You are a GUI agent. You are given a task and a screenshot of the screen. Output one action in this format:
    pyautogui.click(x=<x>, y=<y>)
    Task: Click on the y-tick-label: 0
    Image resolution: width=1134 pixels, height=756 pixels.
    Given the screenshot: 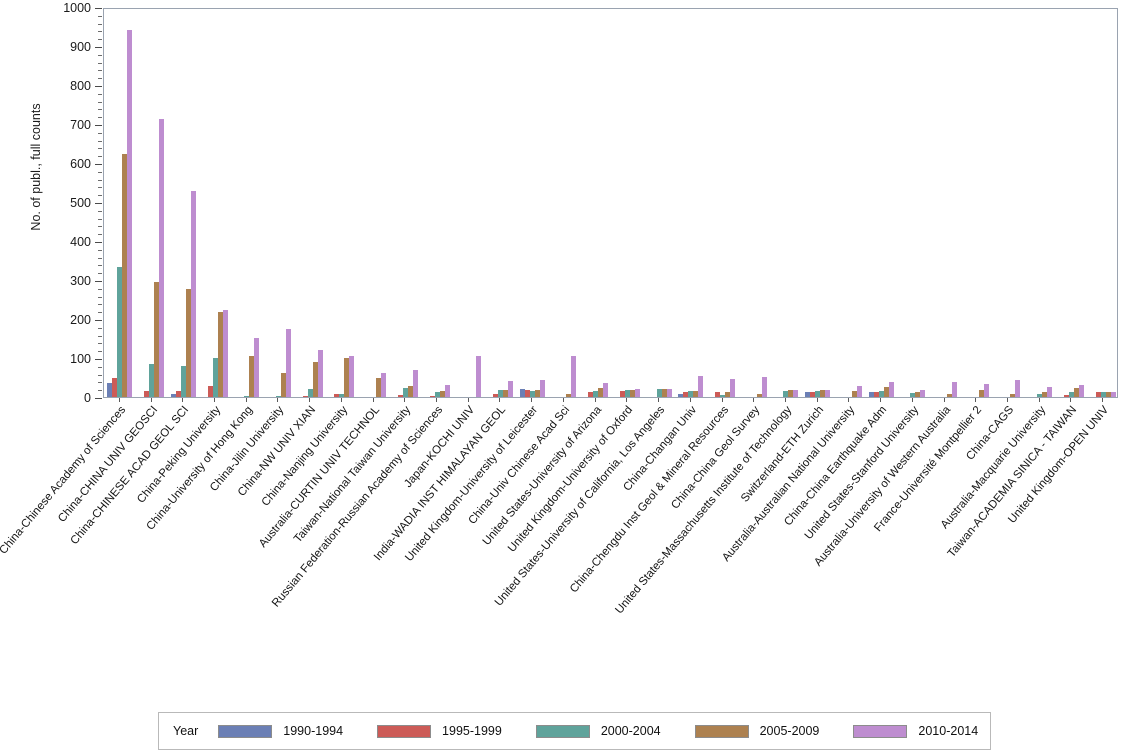 What is the action you would take?
    pyautogui.click(x=87, y=398)
    